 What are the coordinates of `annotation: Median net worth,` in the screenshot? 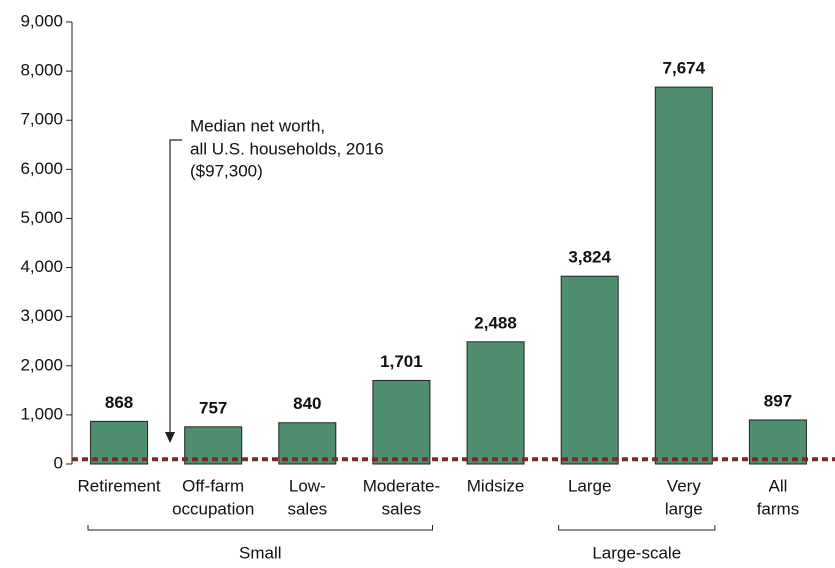 It's located at (257, 125).